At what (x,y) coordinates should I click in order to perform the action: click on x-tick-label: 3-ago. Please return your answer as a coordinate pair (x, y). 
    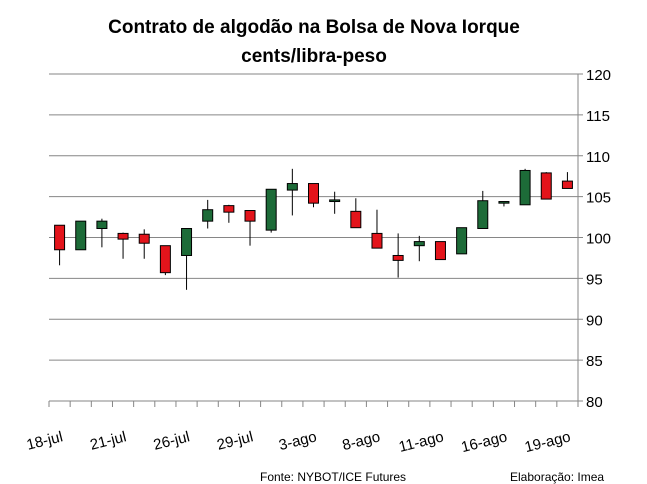
    Looking at the image, I should click on (297, 441).